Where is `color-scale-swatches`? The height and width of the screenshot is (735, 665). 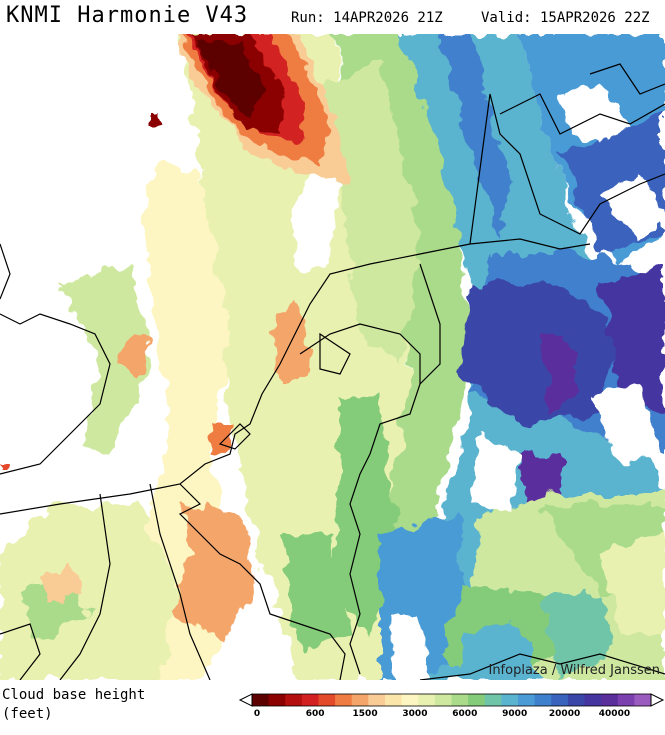 color-scale-swatches is located at coordinates (451, 700).